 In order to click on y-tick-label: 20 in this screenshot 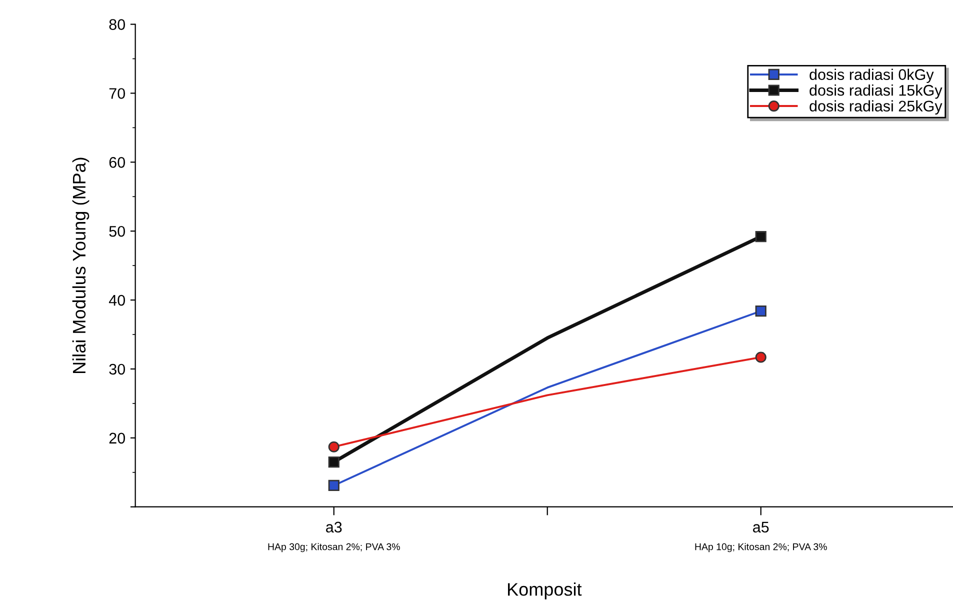, I will do `click(117, 438)`.